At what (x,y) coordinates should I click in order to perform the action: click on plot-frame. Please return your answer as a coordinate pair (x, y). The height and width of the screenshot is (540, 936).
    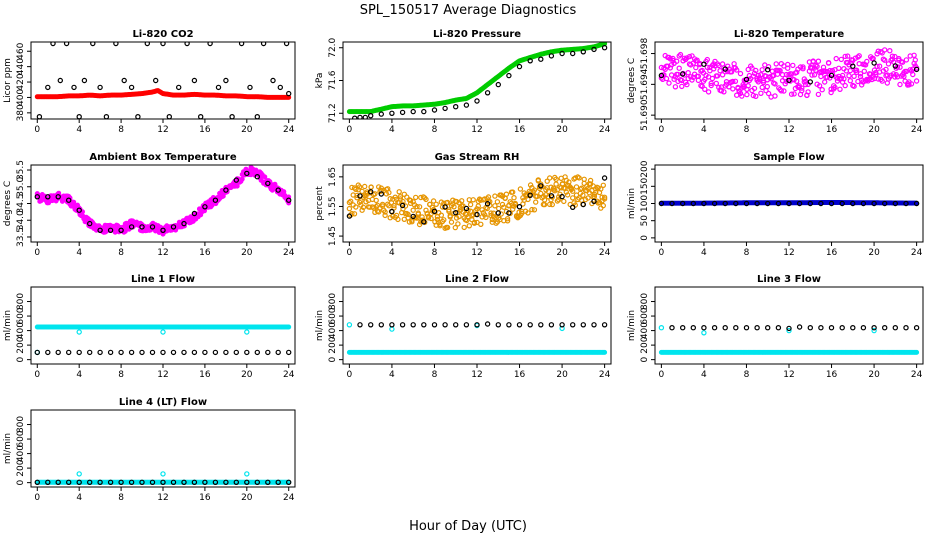
    Looking at the image, I should click on (163, 80).